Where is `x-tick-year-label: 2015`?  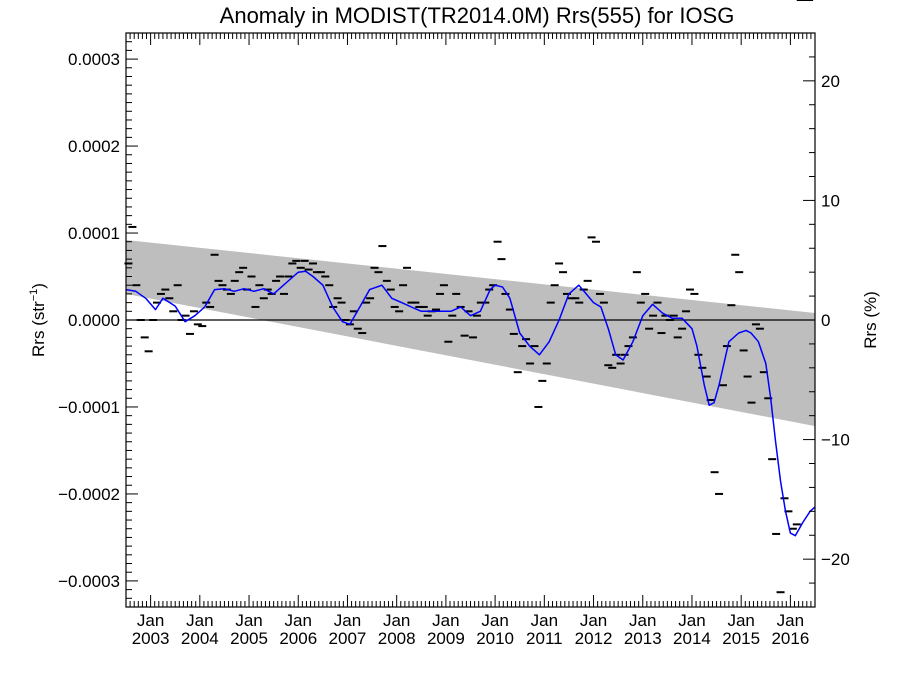 x-tick-year-label: 2015 is located at coordinates (741, 638).